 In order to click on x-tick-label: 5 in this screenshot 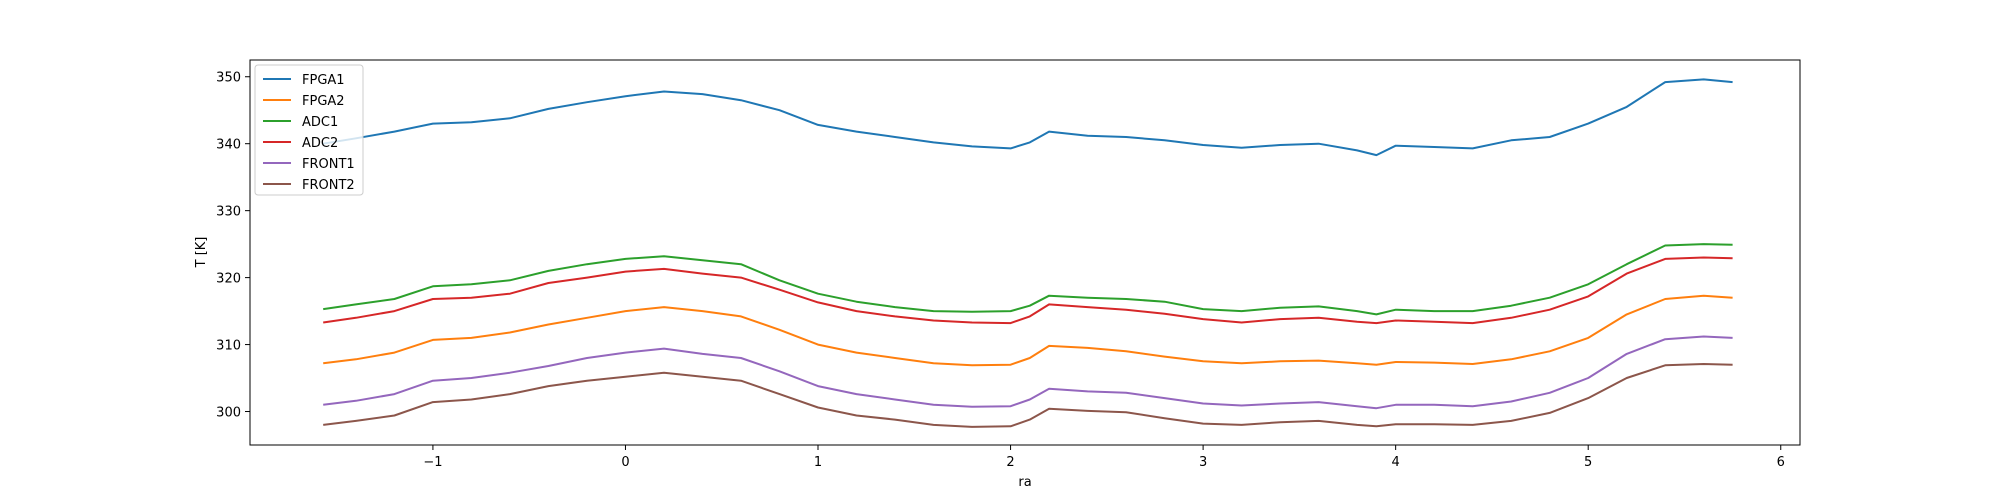, I will do `click(1588, 462)`.